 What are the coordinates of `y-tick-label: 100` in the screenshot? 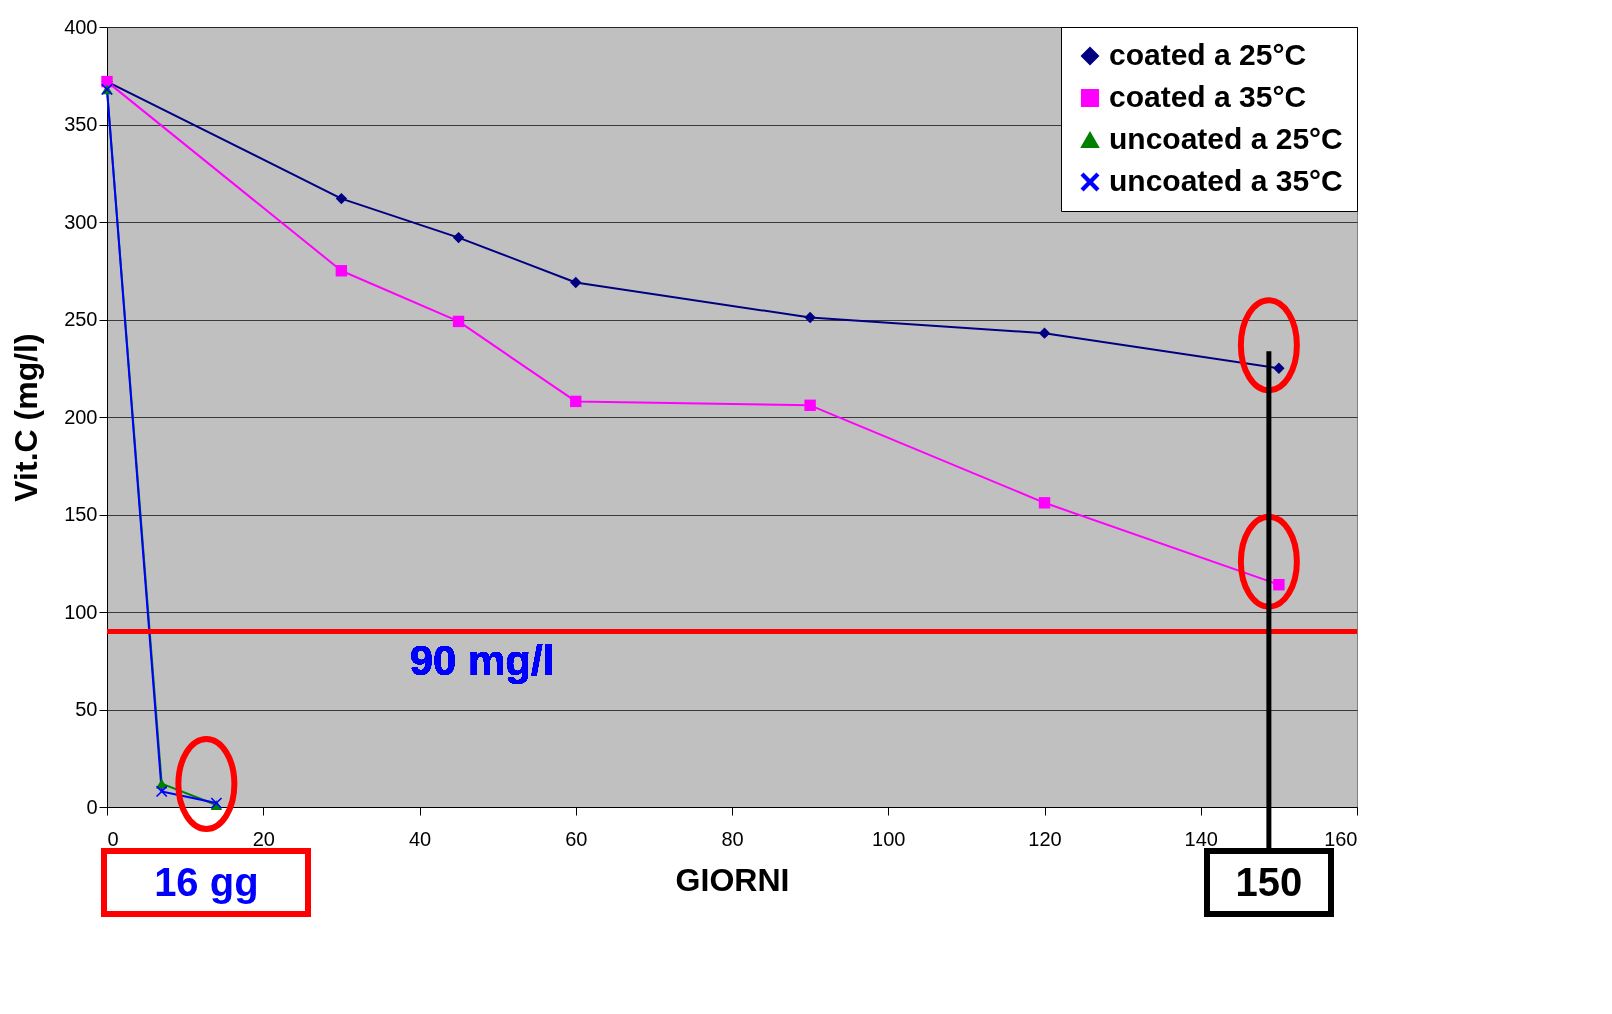 It's located at (81, 611).